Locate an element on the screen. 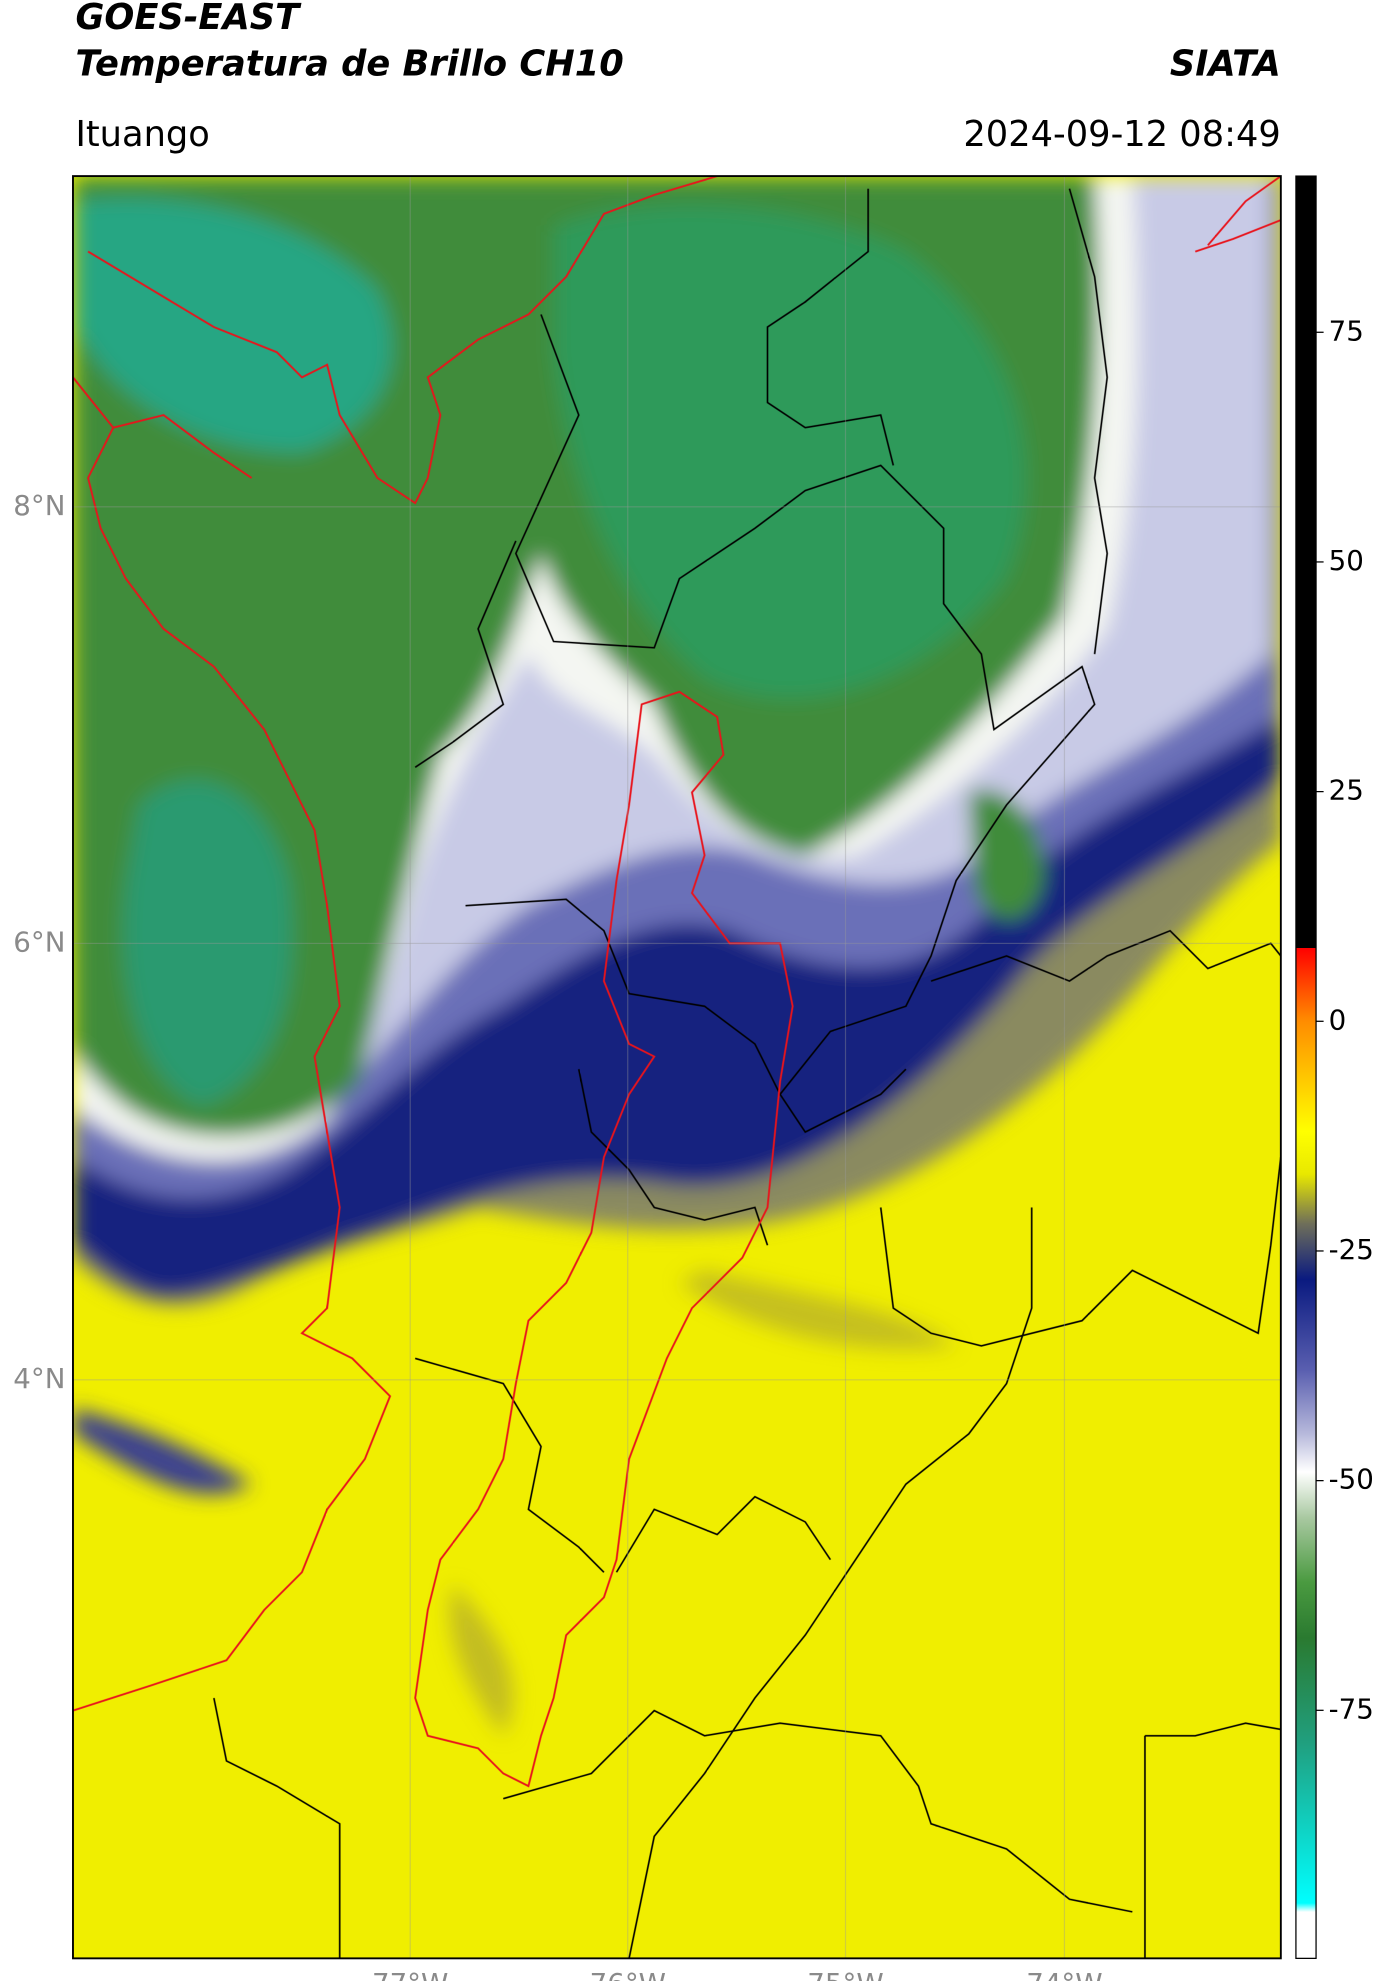 The image size is (1384, 1981). location: Ituango is located at coordinates (142, 134).